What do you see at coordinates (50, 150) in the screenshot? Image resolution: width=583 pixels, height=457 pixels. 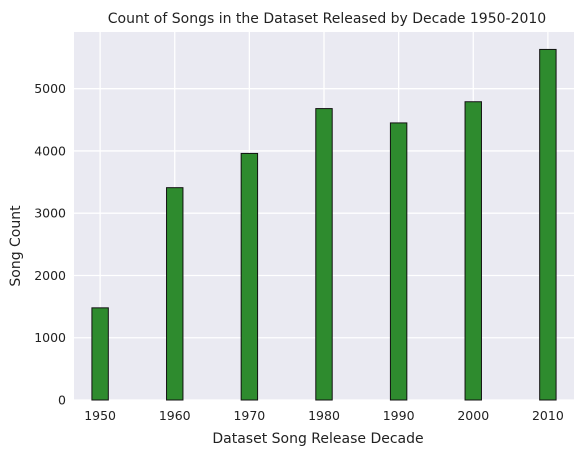 I see `y-tick-label: 4000` at bounding box center [50, 150].